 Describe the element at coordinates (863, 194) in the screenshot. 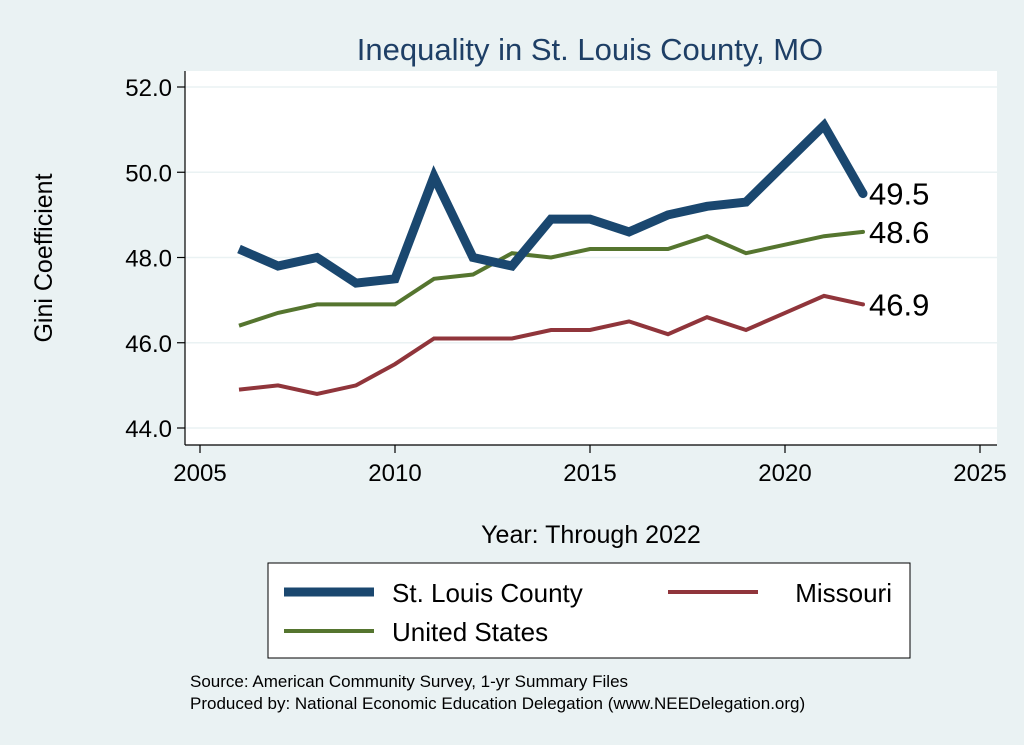

I see `end-point-st-louis-county` at that location.